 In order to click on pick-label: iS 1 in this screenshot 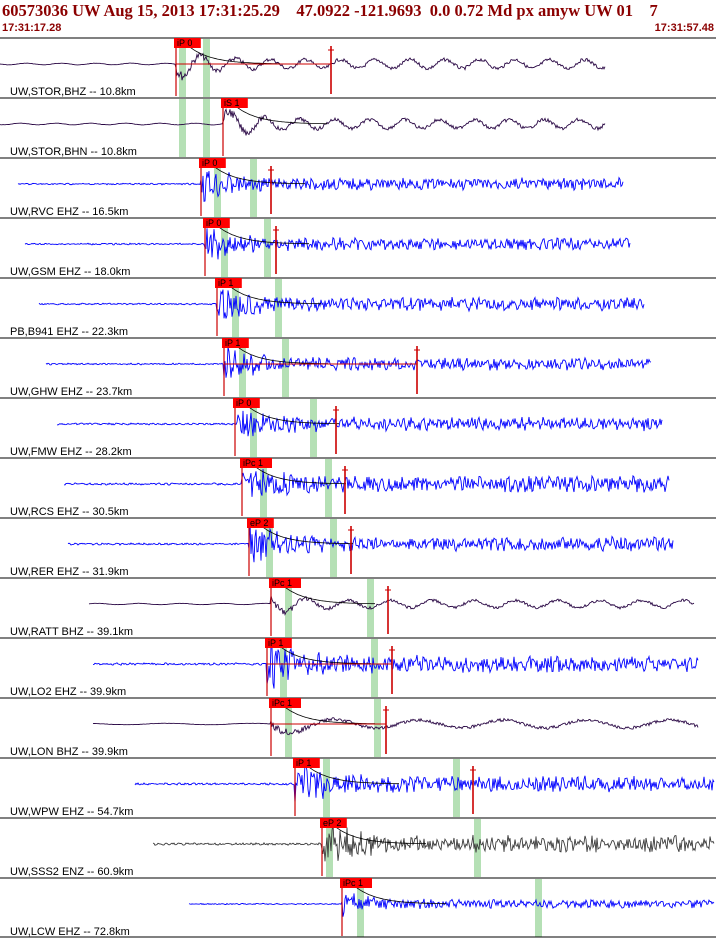, I will do `click(232, 103)`.